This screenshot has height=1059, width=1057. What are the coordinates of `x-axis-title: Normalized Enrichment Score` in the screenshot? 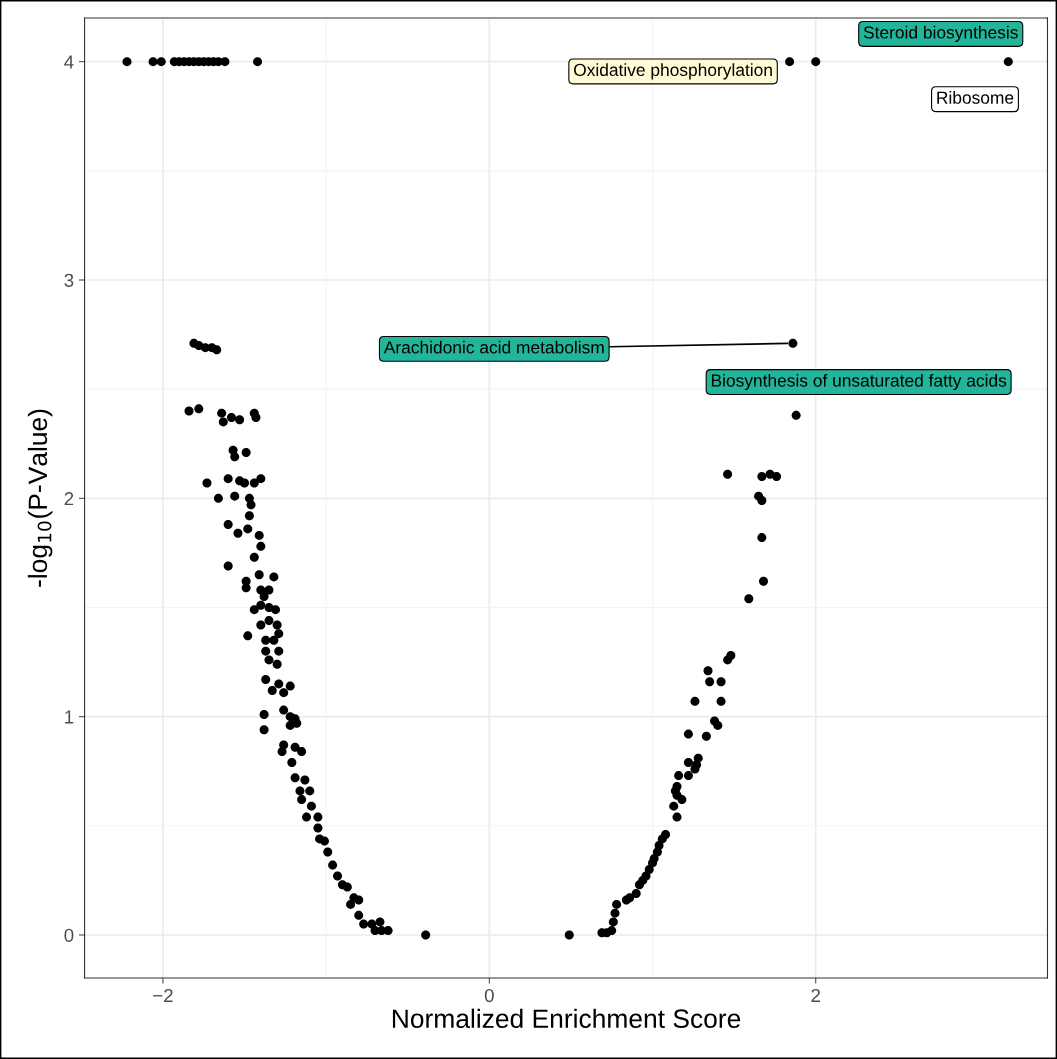 It's located at (566, 1018).